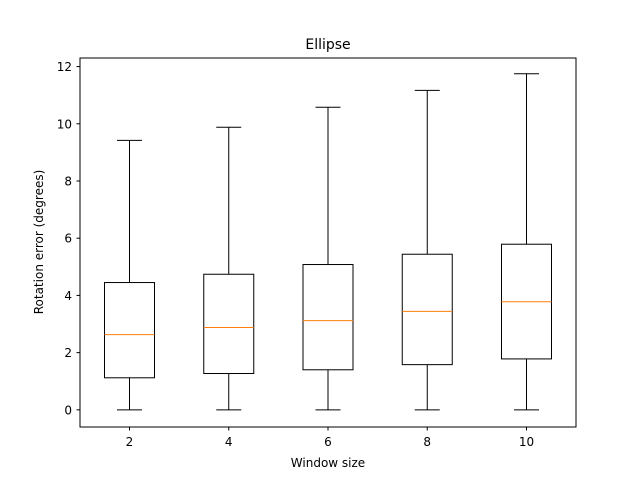  What do you see at coordinates (327, 45) in the screenshot?
I see `chart-title: Ellipse` at bounding box center [327, 45].